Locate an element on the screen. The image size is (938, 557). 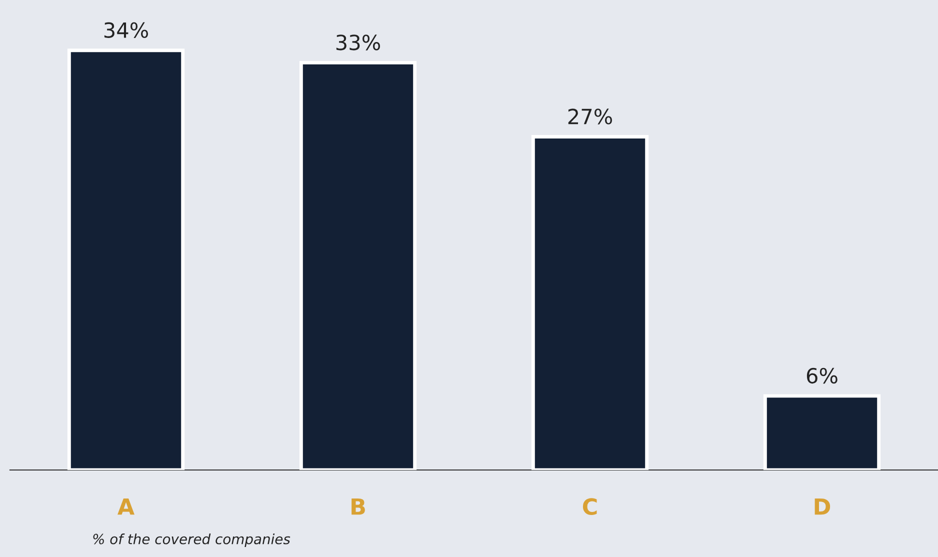
data-label: 6% is located at coordinates (822, 376).